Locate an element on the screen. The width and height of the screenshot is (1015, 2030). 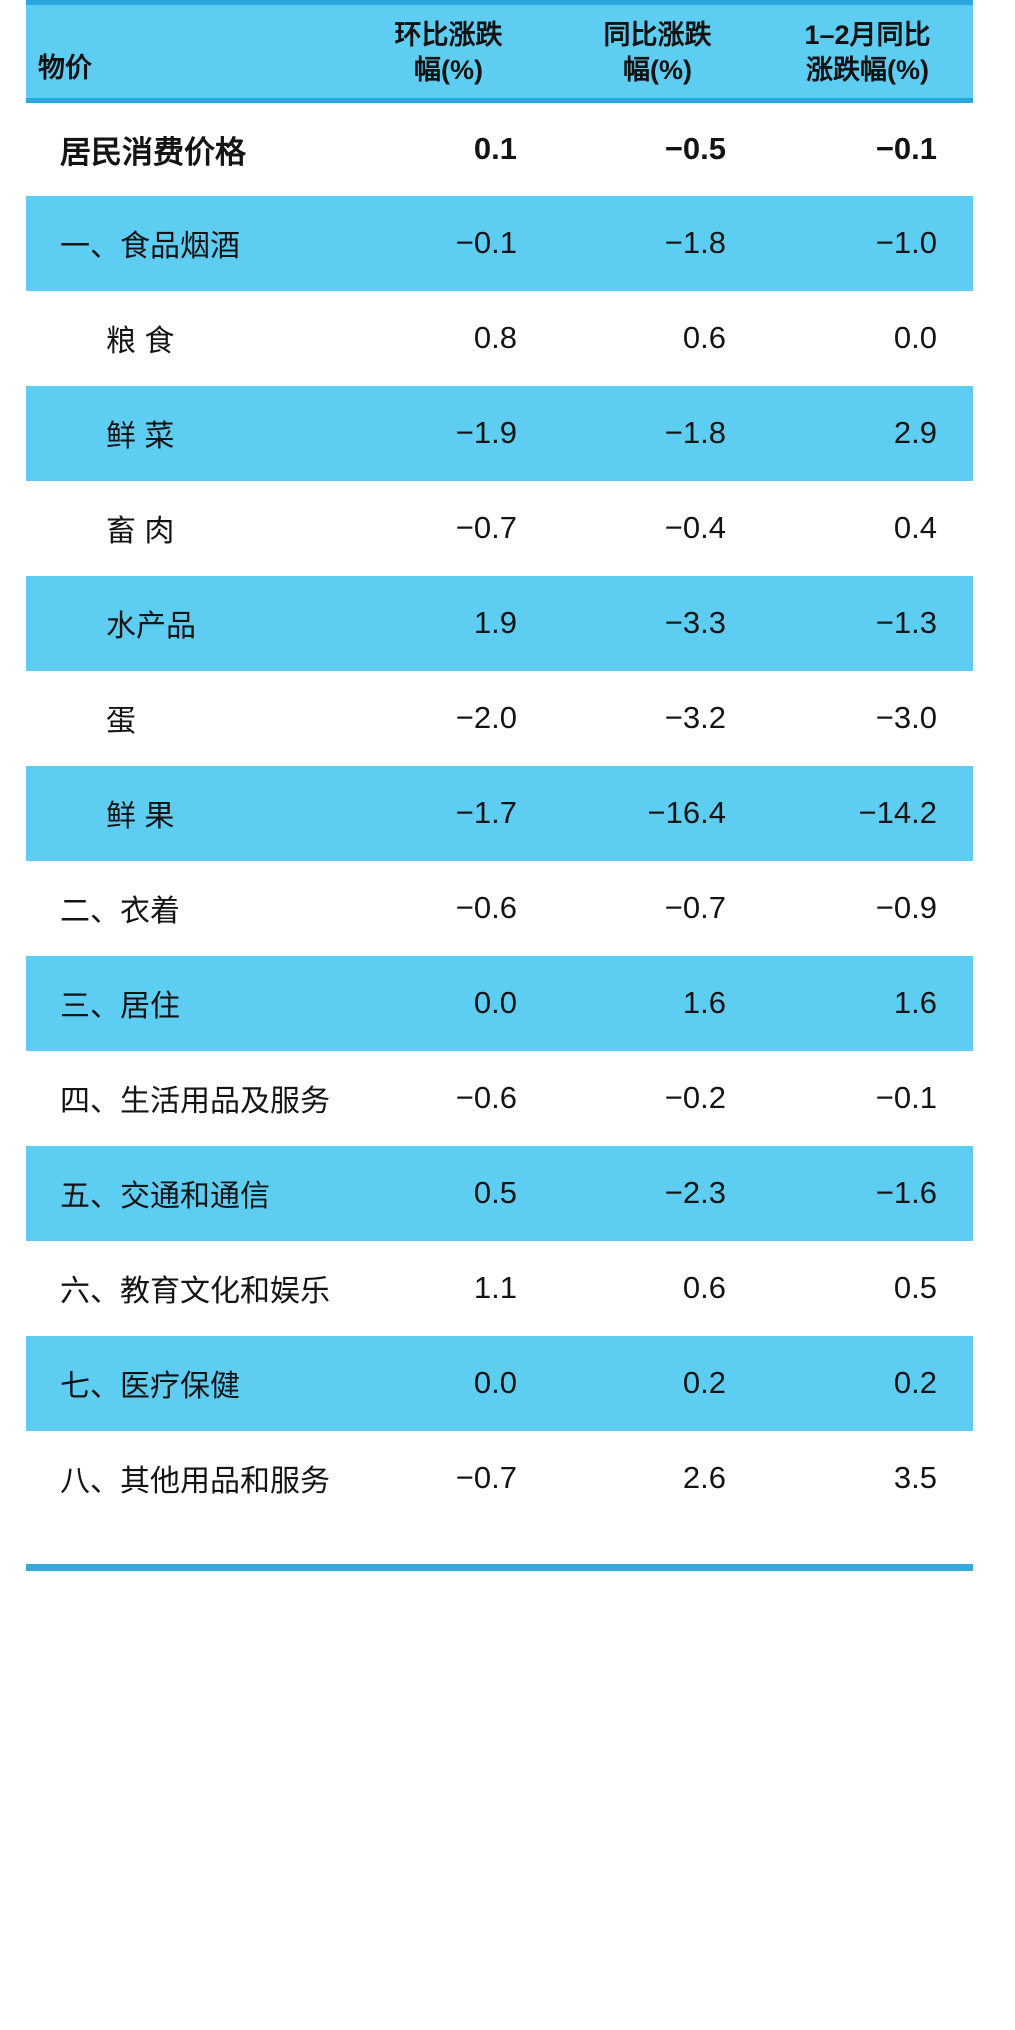
table-row: 二、衣着 −0.6 −0.7 −0.9 is located at coordinates (499, 908).